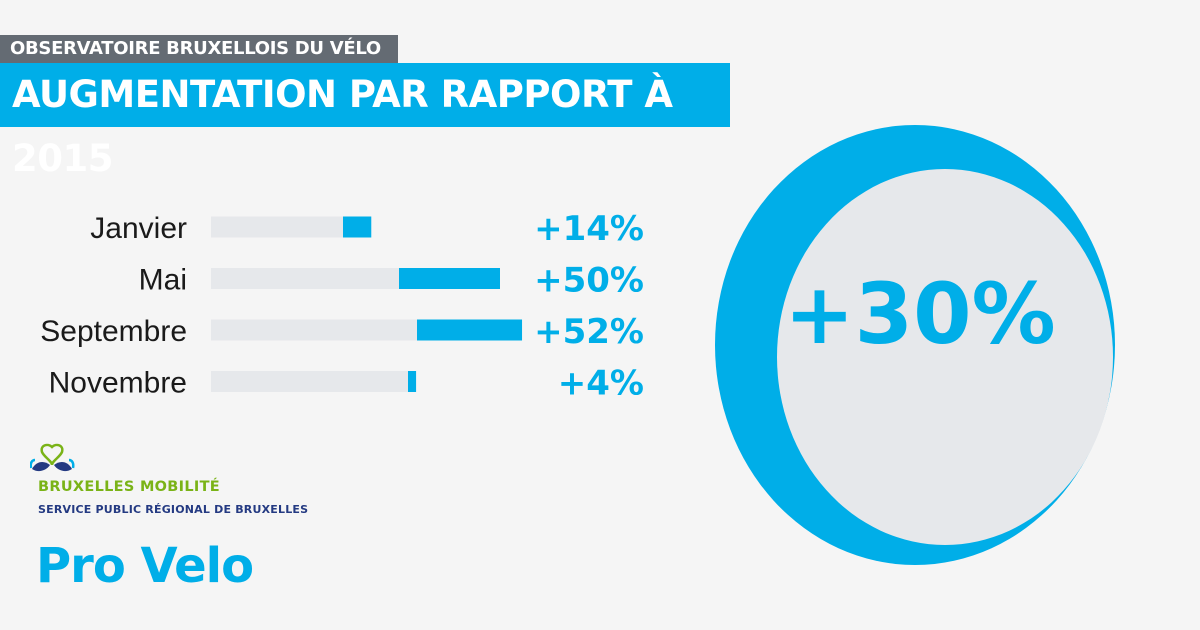 The width and height of the screenshot is (1200, 630). I want to click on bar-increase-mai, so click(449, 278).